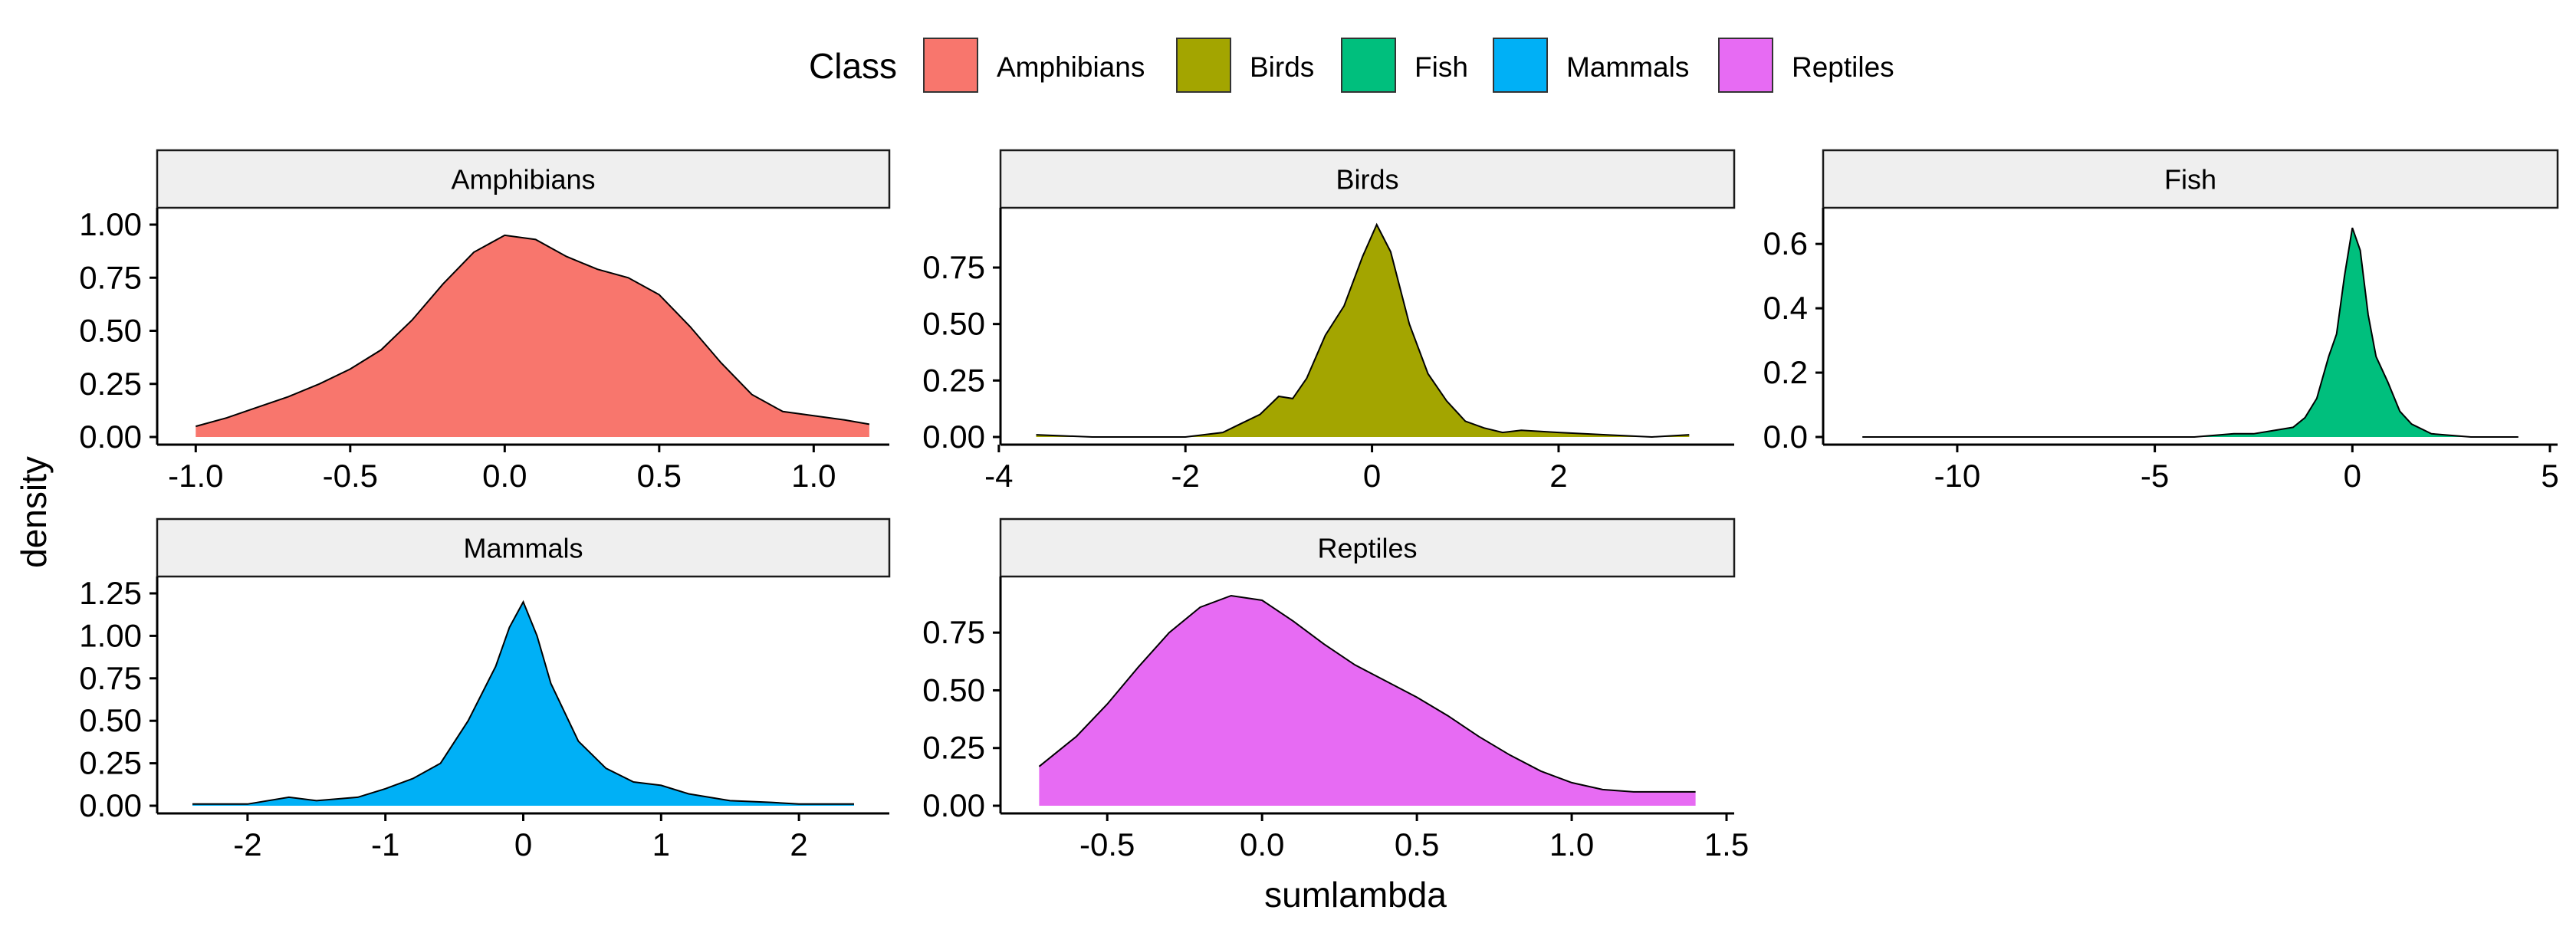 The image size is (2576, 933). I want to click on strip-label-amphibians: Amphibians, so click(523, 179).